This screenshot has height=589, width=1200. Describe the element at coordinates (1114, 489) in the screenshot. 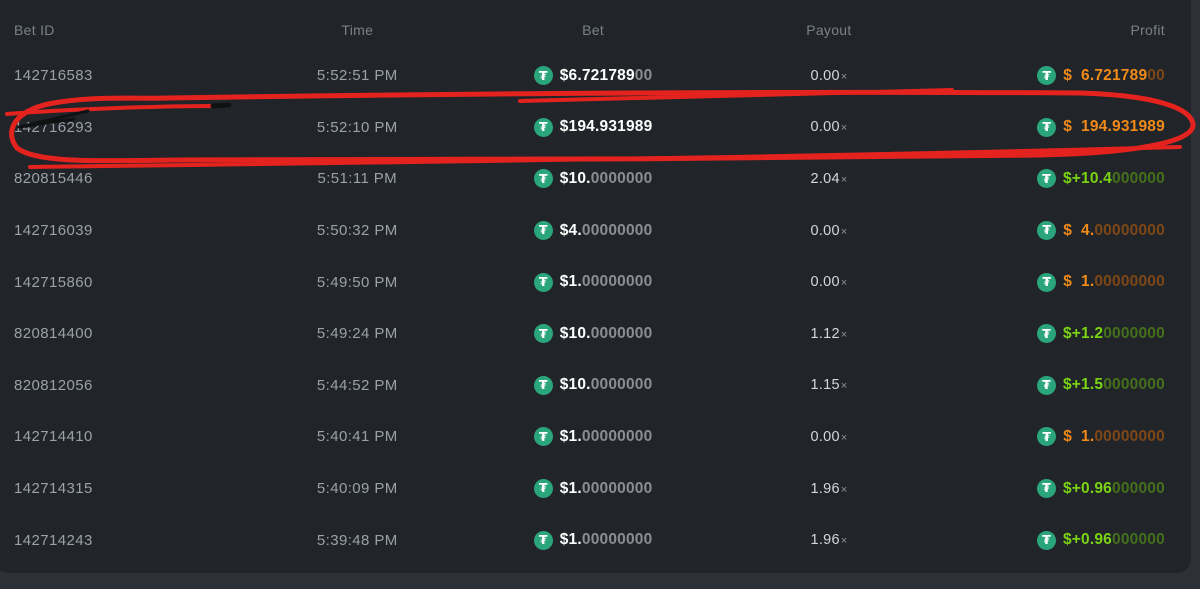

I see `profit-amount: $+0.96000000` at that location.